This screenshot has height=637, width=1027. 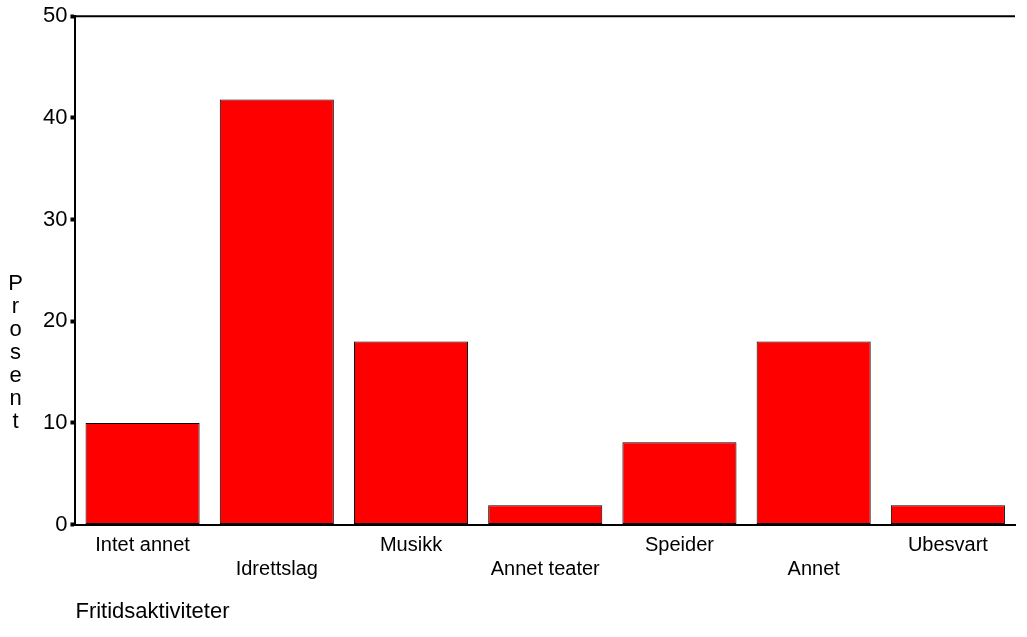 What do you see at coordinates (55, 320) in the screenshot?
I see `y-tick-label: 20` at bounding box center [55, 320].